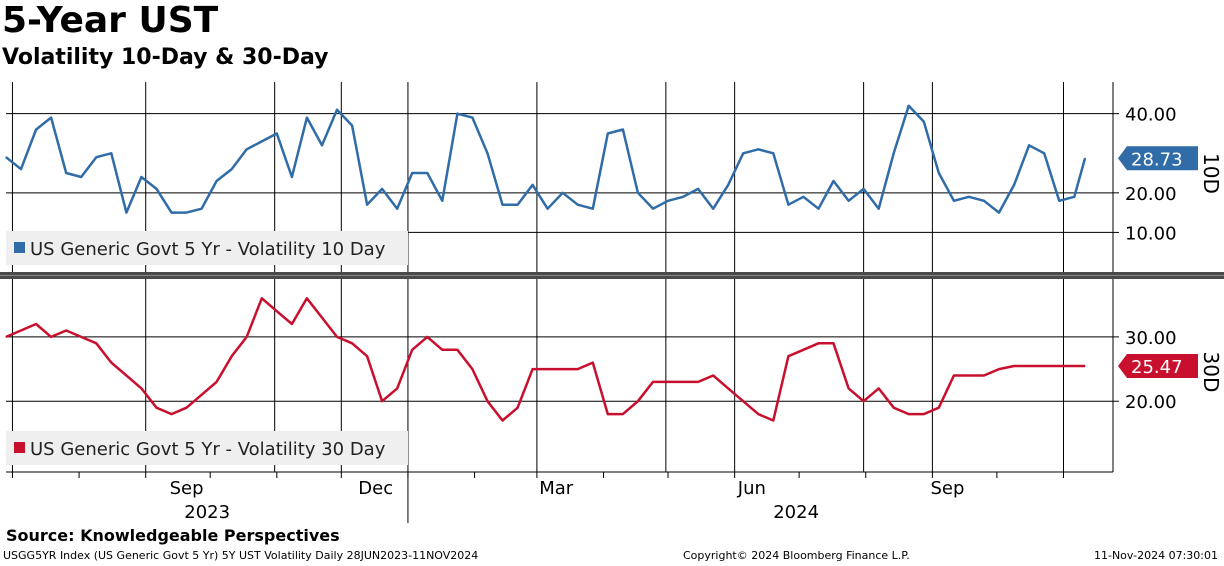 This screenshot has width=1224, height=566. I want to click on y-axis-label: 10D, so click(1211, 173).